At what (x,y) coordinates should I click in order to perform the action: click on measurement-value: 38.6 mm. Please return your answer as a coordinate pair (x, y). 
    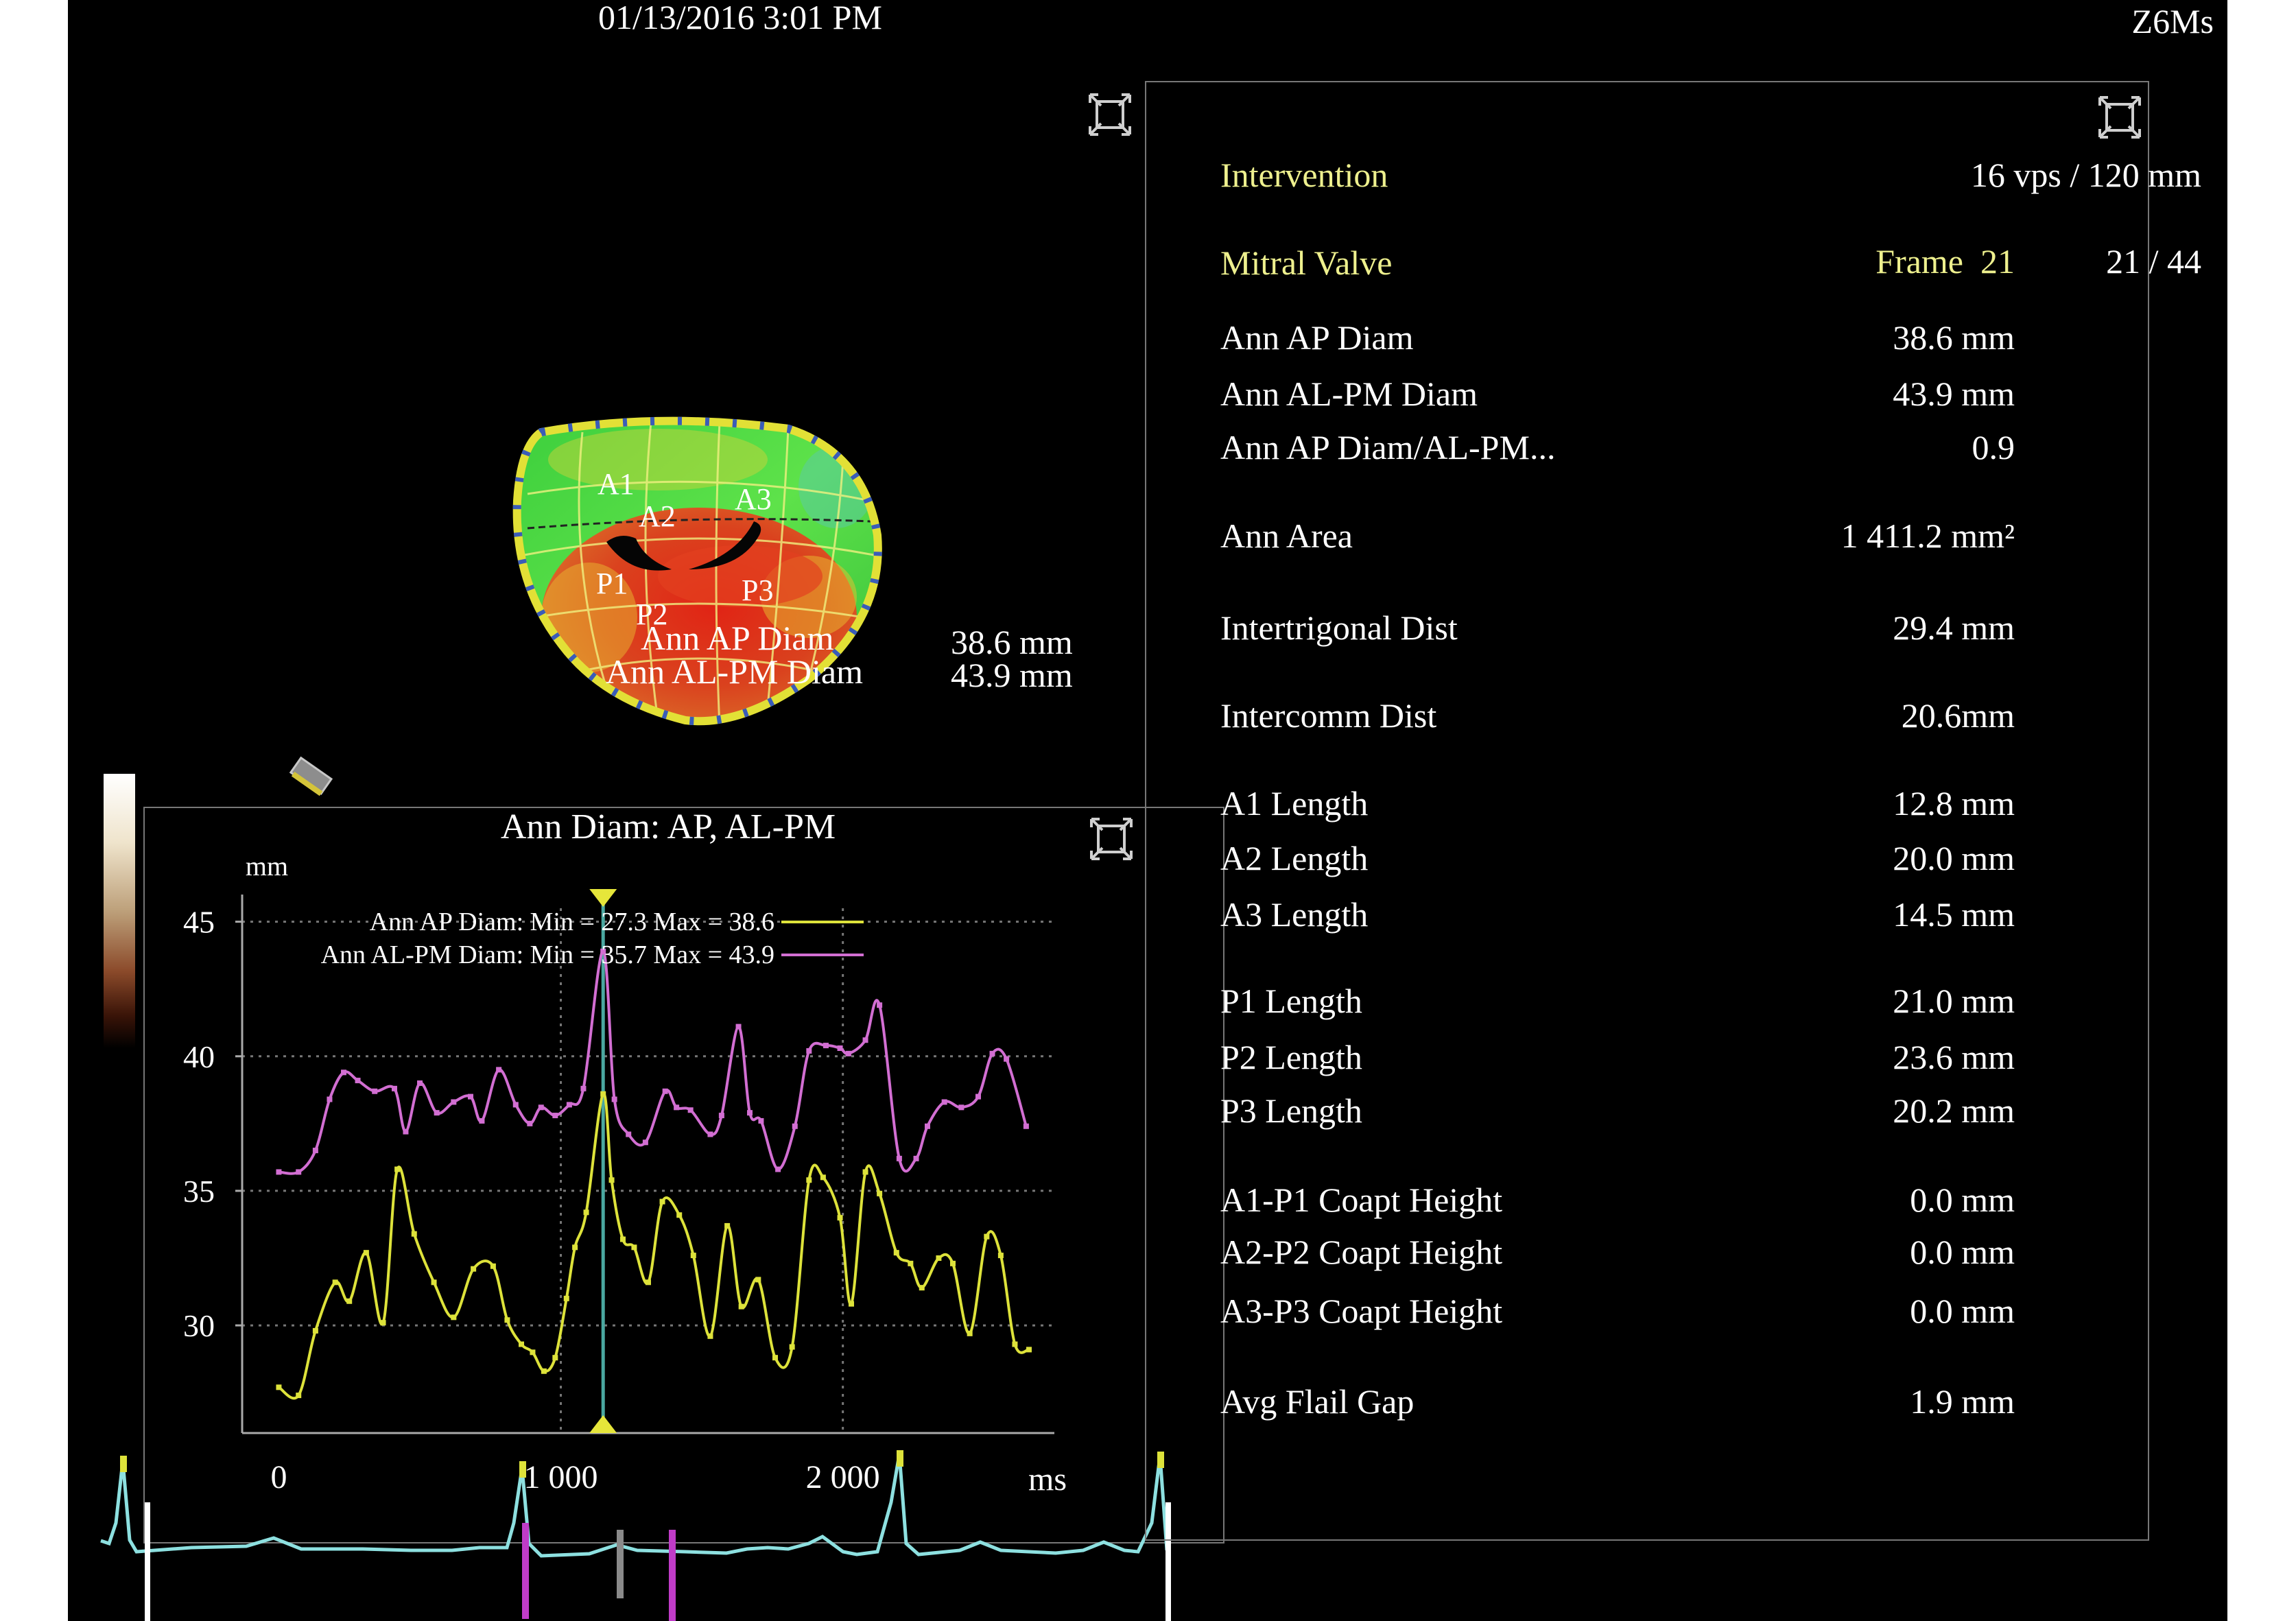
    Looking at the image, I should click on (1954, 337).